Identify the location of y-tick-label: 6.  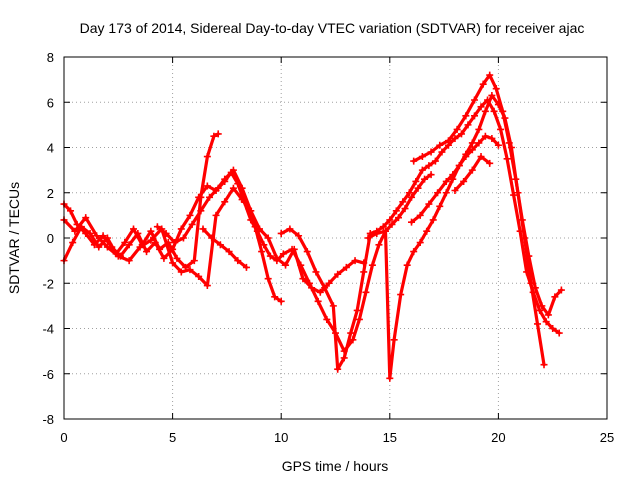
(50, 102).